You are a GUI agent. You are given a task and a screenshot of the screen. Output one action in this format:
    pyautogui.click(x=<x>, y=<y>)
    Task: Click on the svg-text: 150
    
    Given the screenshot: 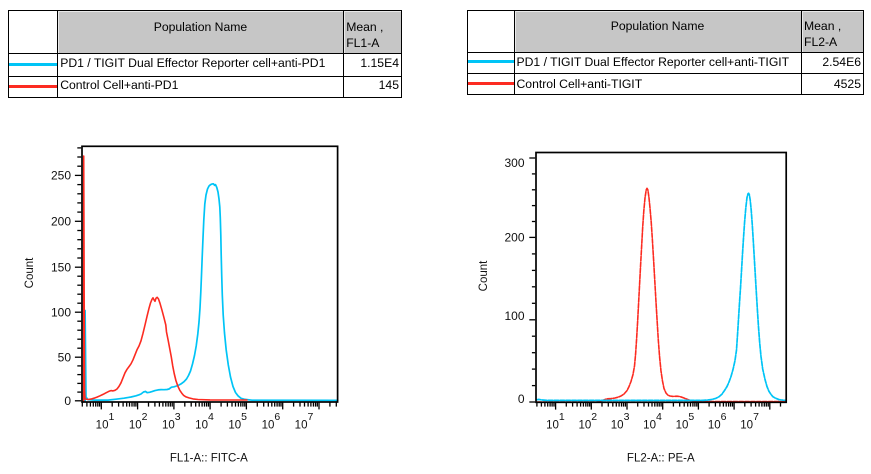 What is the action you would take?
    pyautogui.click(x=61, y=267)
    